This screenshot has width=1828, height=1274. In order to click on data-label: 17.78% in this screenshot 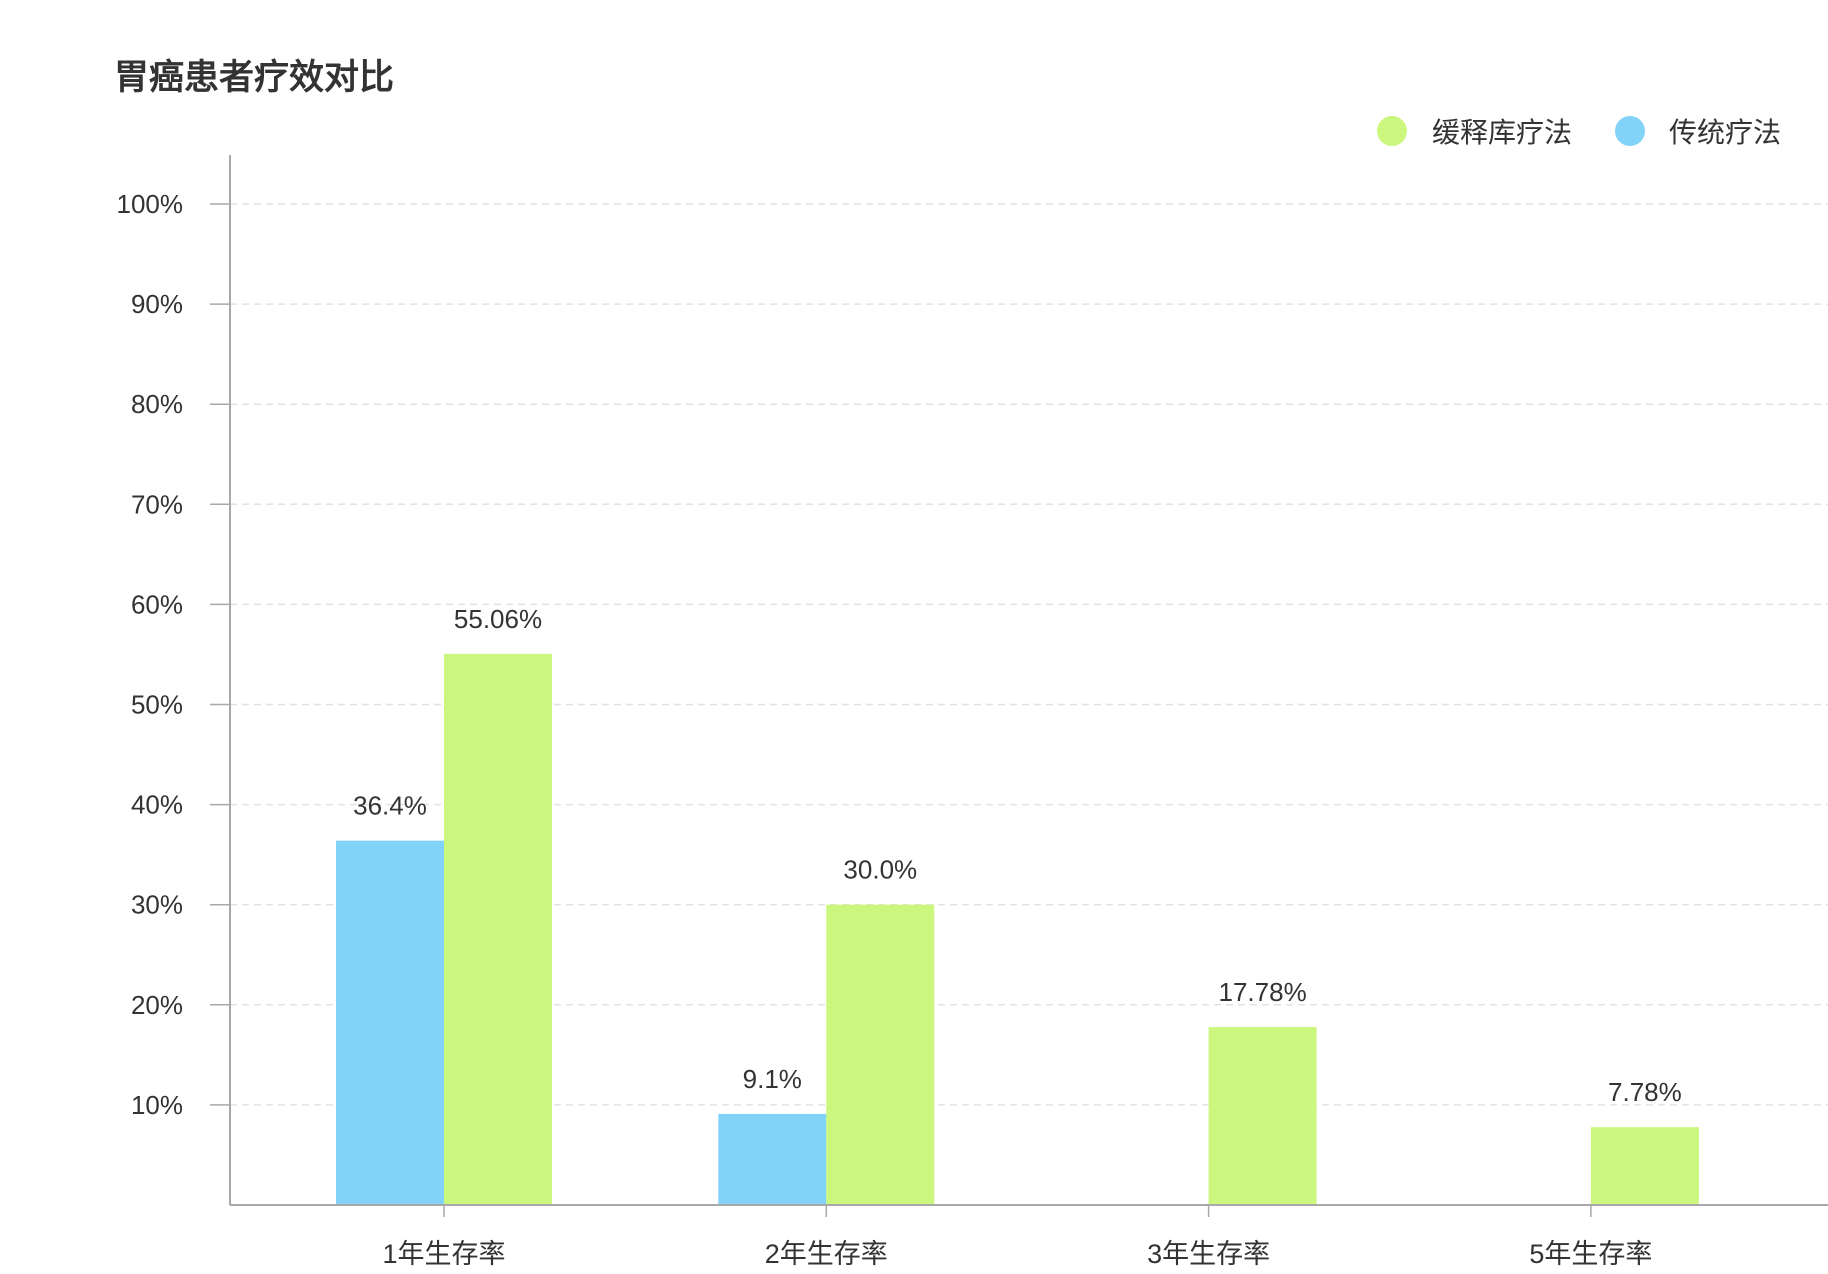, I will do `click(1263, 992)`.